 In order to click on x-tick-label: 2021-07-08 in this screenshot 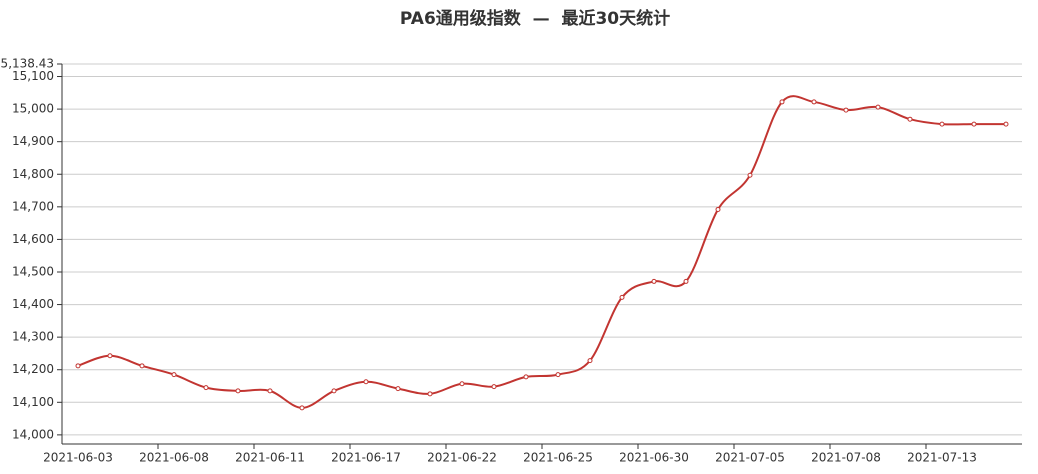, I will do `click(846, 458)`.